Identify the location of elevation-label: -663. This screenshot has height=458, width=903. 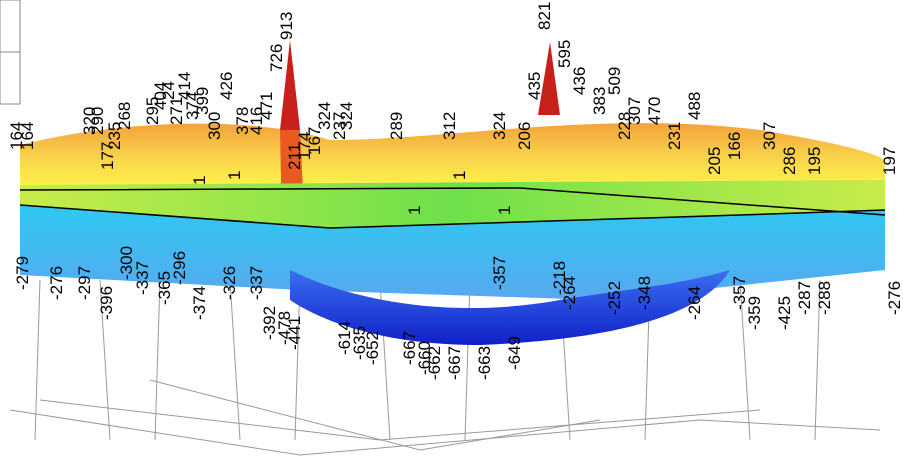
(484, 363).